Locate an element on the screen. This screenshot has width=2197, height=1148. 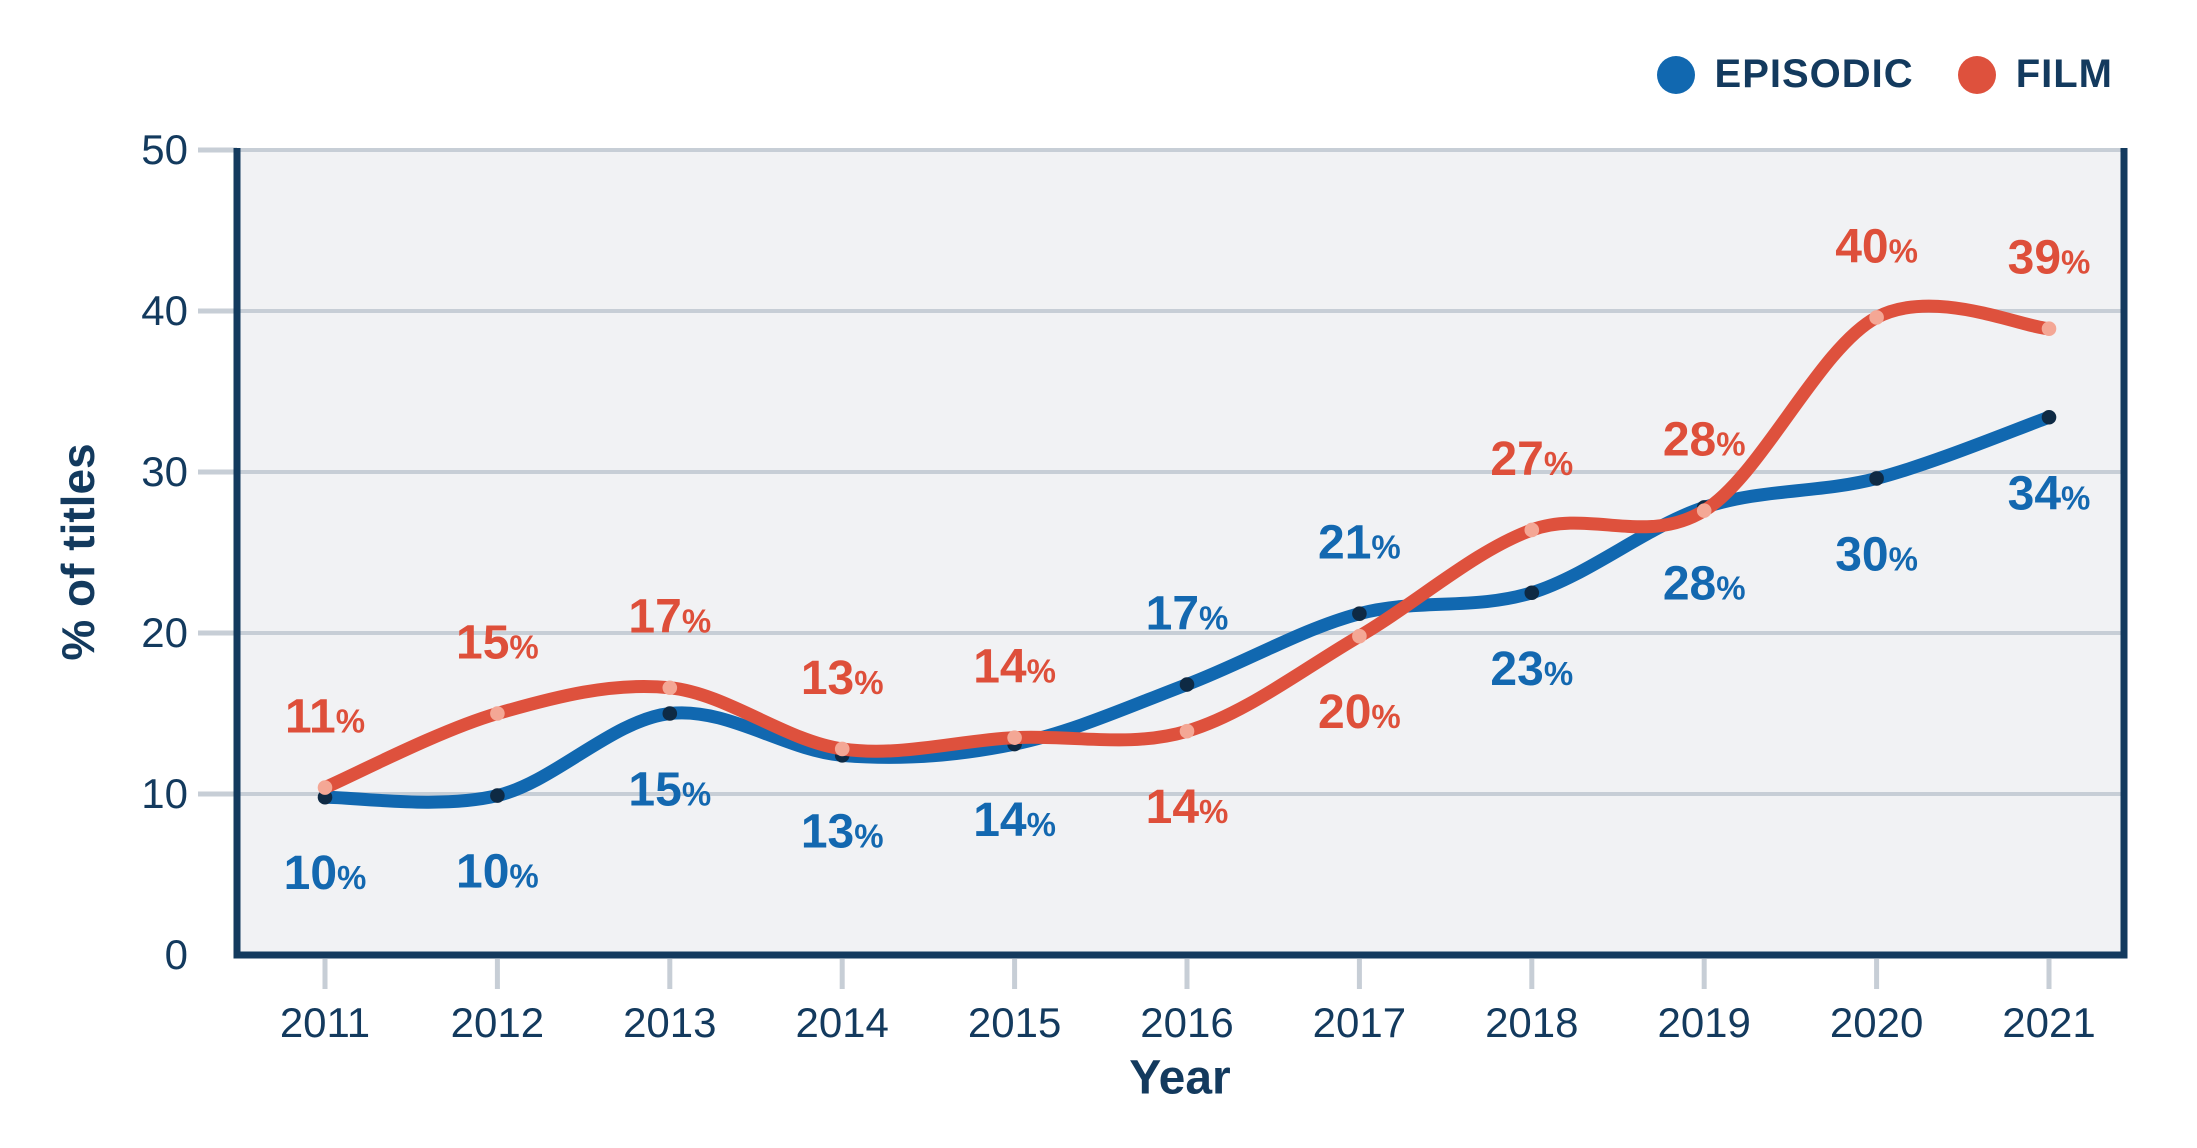
episodic-data-label: 28% is located at coordinates (1704, 583).